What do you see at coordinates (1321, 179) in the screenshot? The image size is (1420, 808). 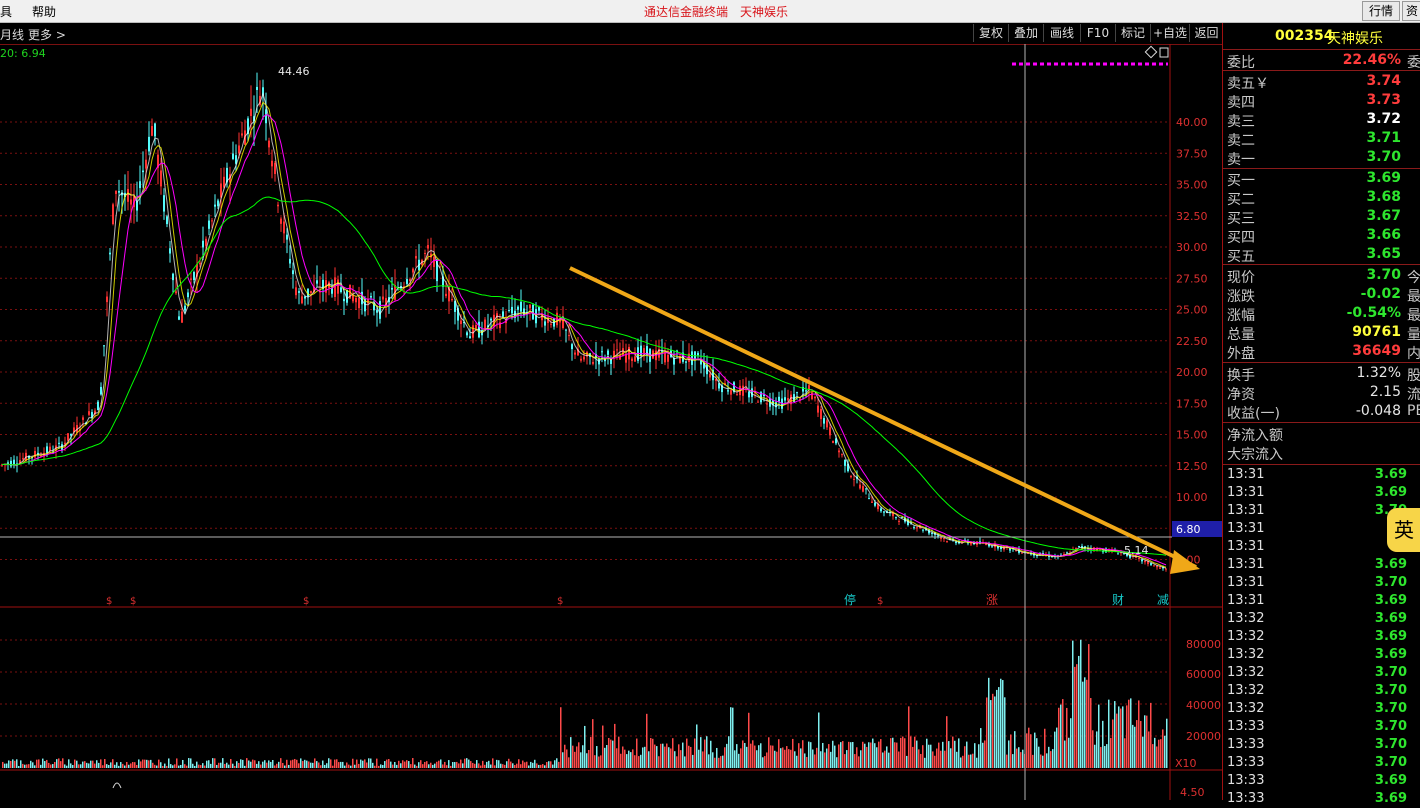 I see `bid-level-1: 买一 3.69` at bounding box center [1321, 179].